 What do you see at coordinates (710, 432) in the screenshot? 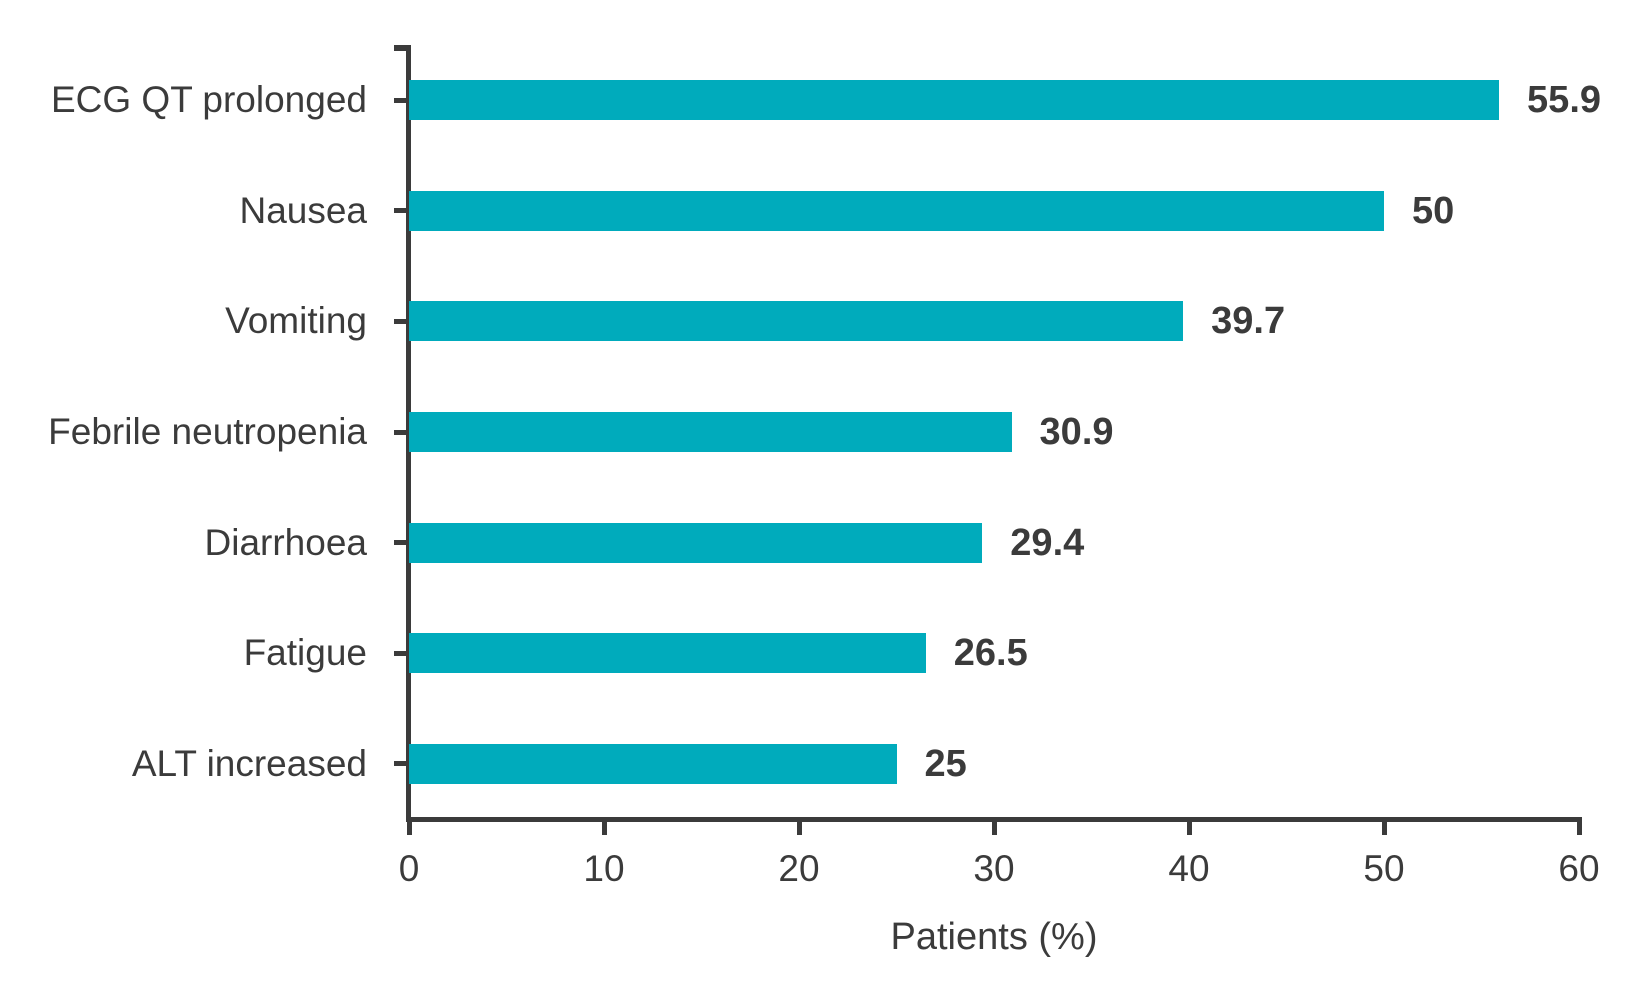
I see `bar-febrile-neutropenia` at bounding box center [710, 432].